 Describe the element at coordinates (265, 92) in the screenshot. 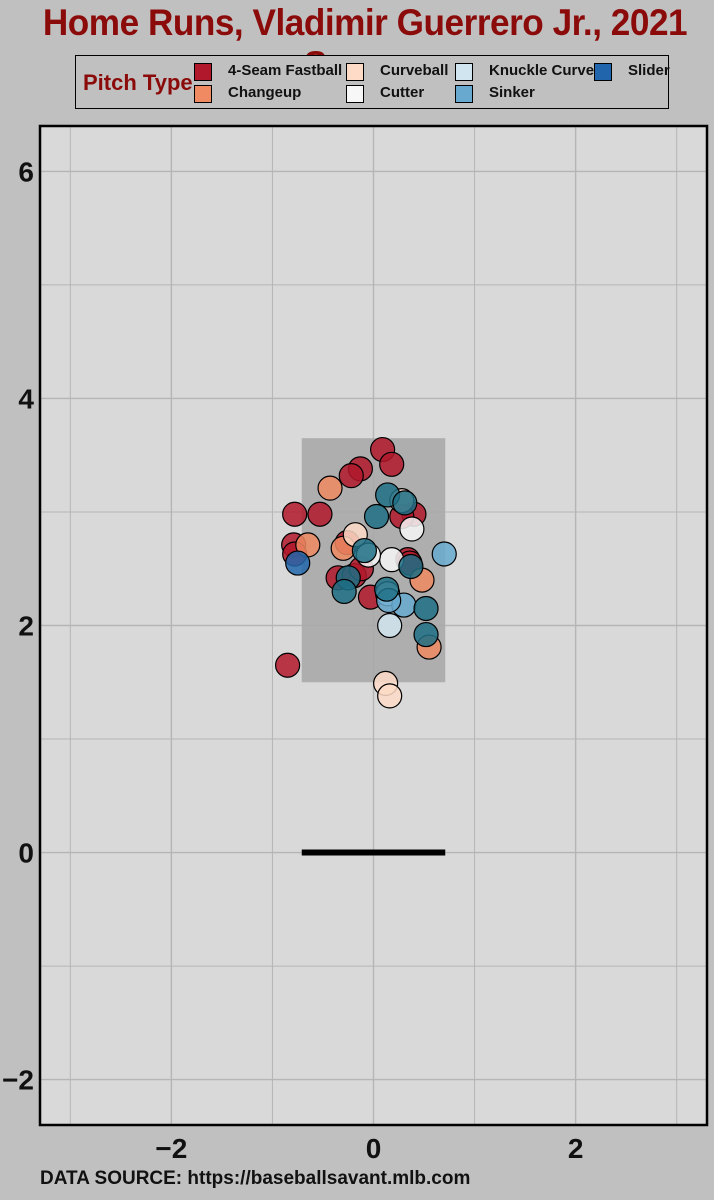

I see `legend-label: Changeup` at that location.